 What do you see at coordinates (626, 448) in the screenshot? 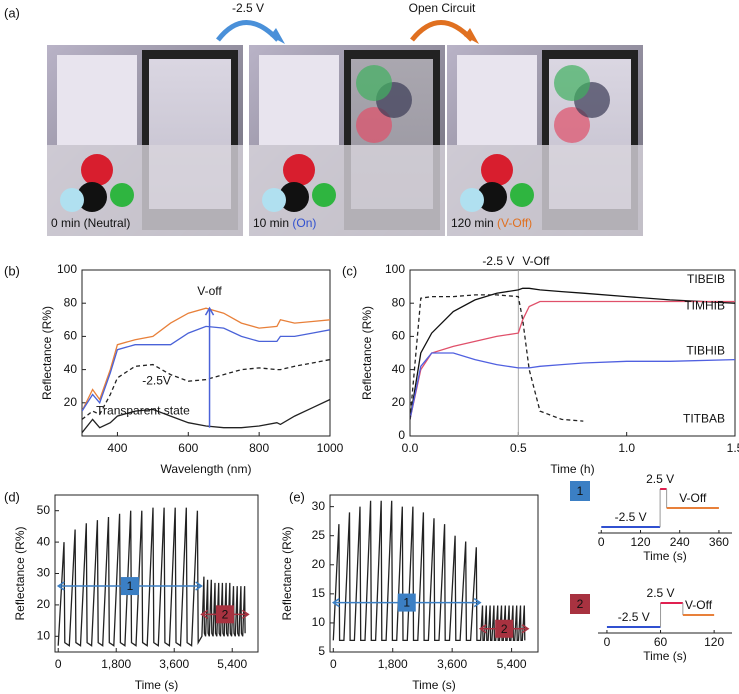
I see `x-tick-label: 1.0` at bounding box center [626, 448].